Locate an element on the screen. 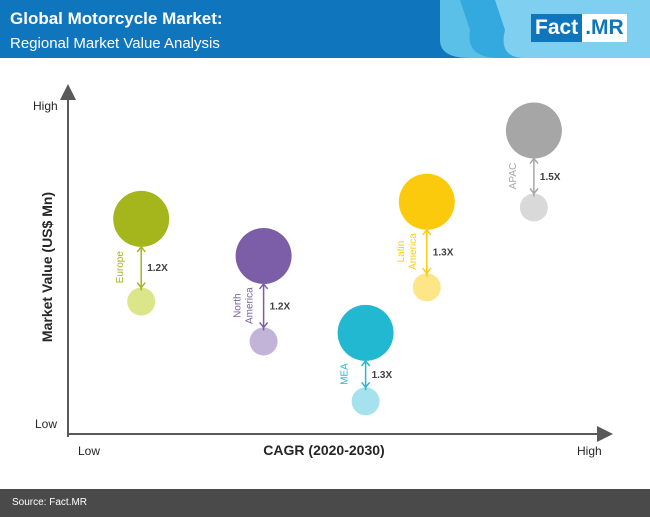 The image size is (650, 517). bubble-mea-current is located at coordinates (365, 332).